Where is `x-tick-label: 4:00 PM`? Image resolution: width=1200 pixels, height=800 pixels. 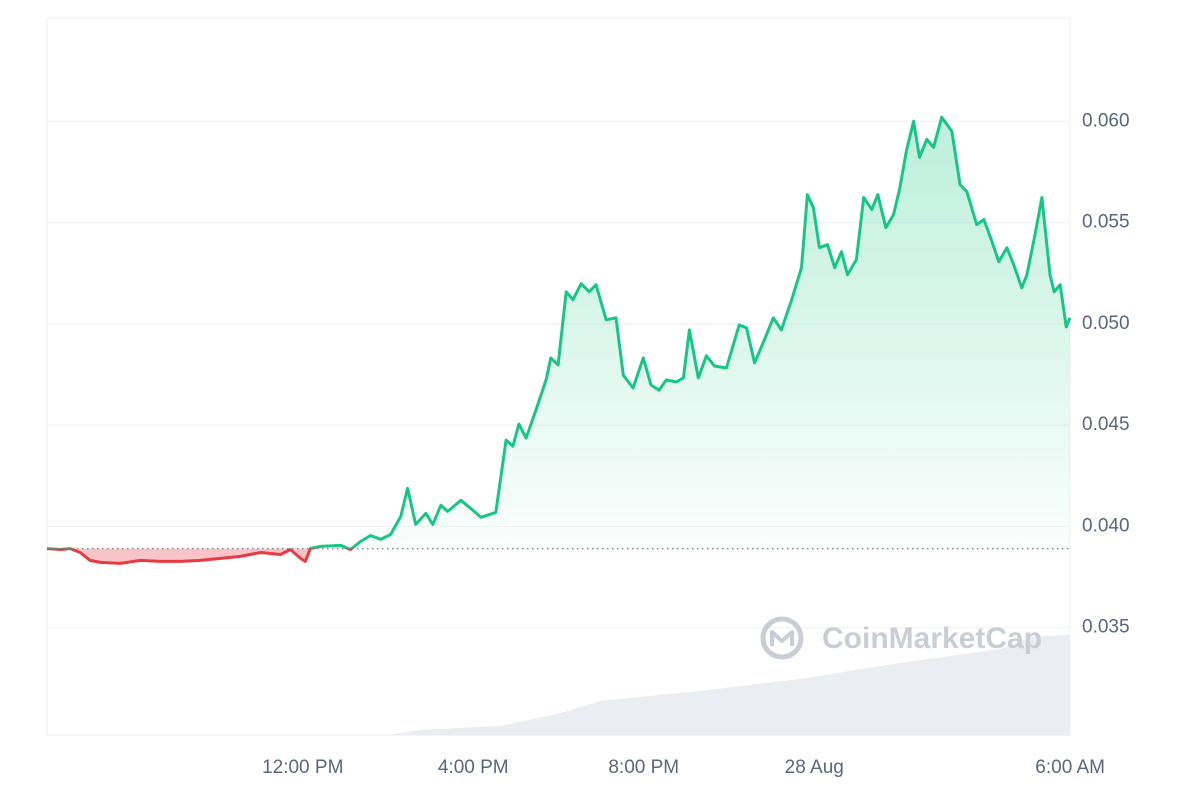 x-tick-label: 4:00 PM is located at coordinates (473, 767).